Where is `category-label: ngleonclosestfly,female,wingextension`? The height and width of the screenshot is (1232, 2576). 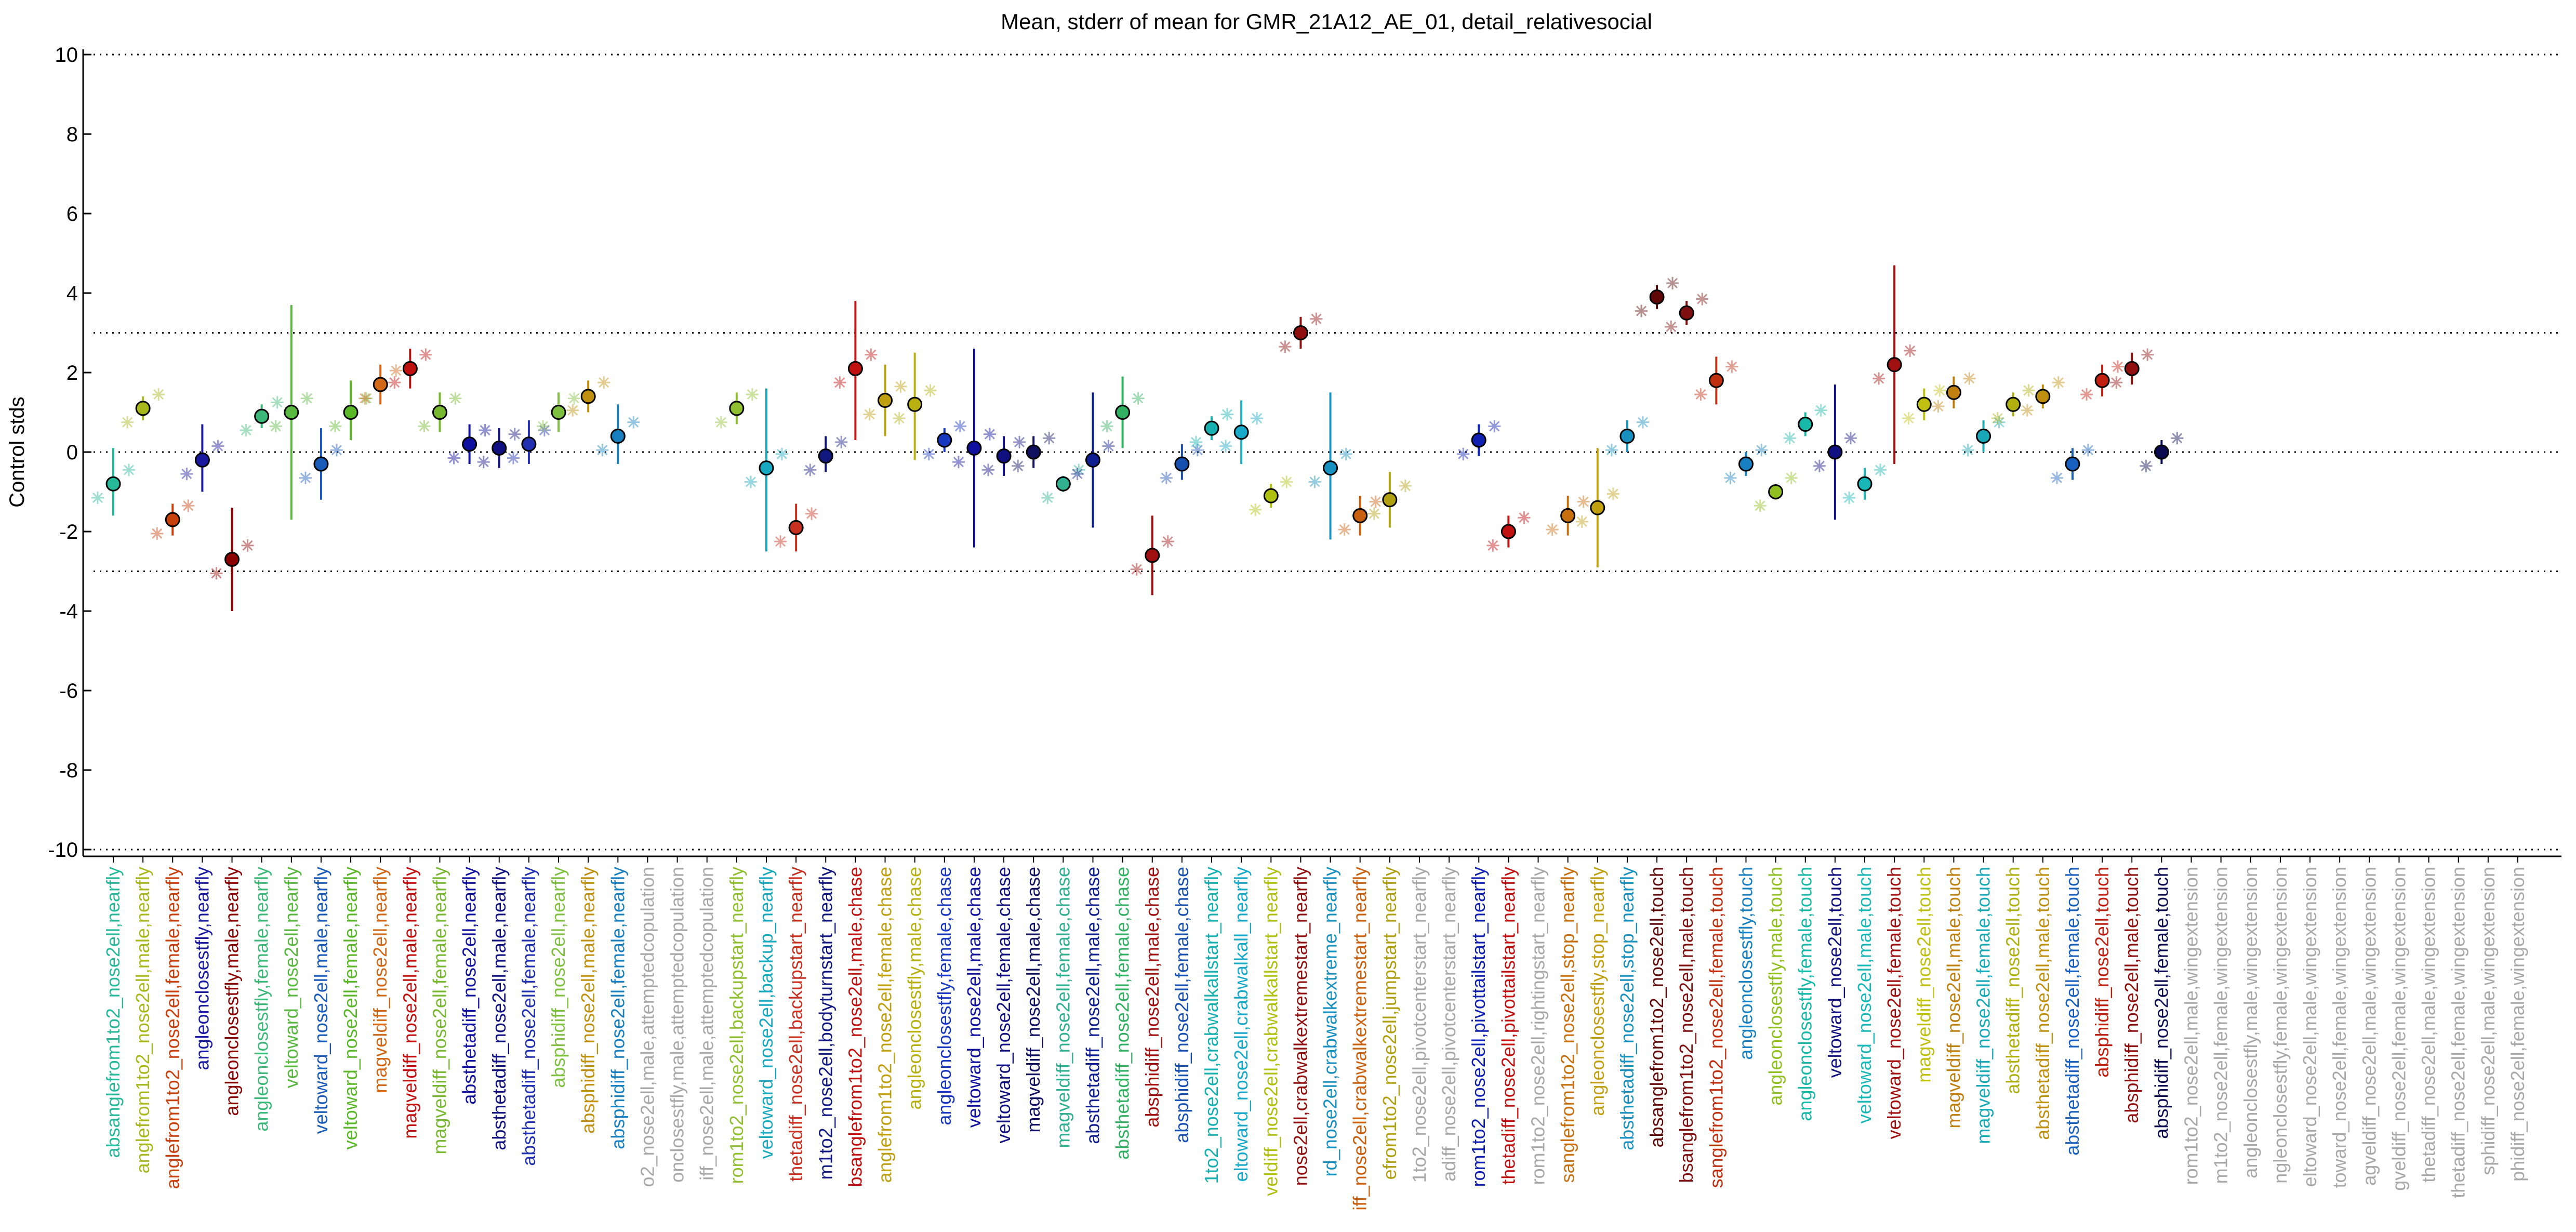 category-label: ngleonclosestfly,female,wingextension is located at coordinates (2280, 1025).